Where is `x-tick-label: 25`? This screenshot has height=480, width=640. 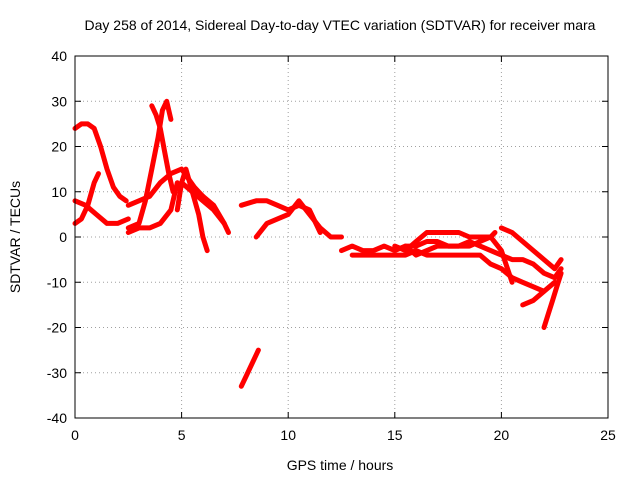 x-tick-label: 25 is located at coordinates (608, 435).